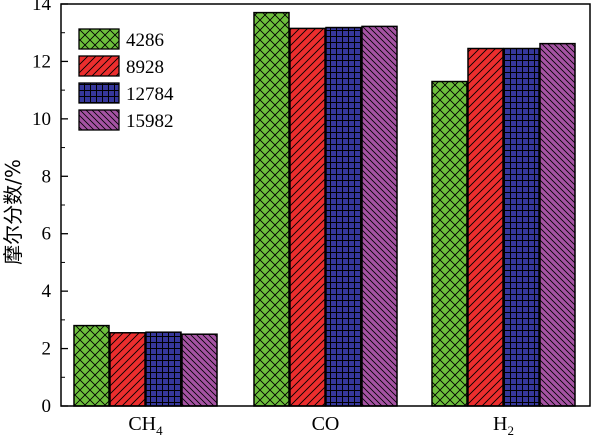  What do you see at coordinates (150, 121) in the screenshot?
I see `legend-label-15982: 15982` at bounding box center [150, 121].